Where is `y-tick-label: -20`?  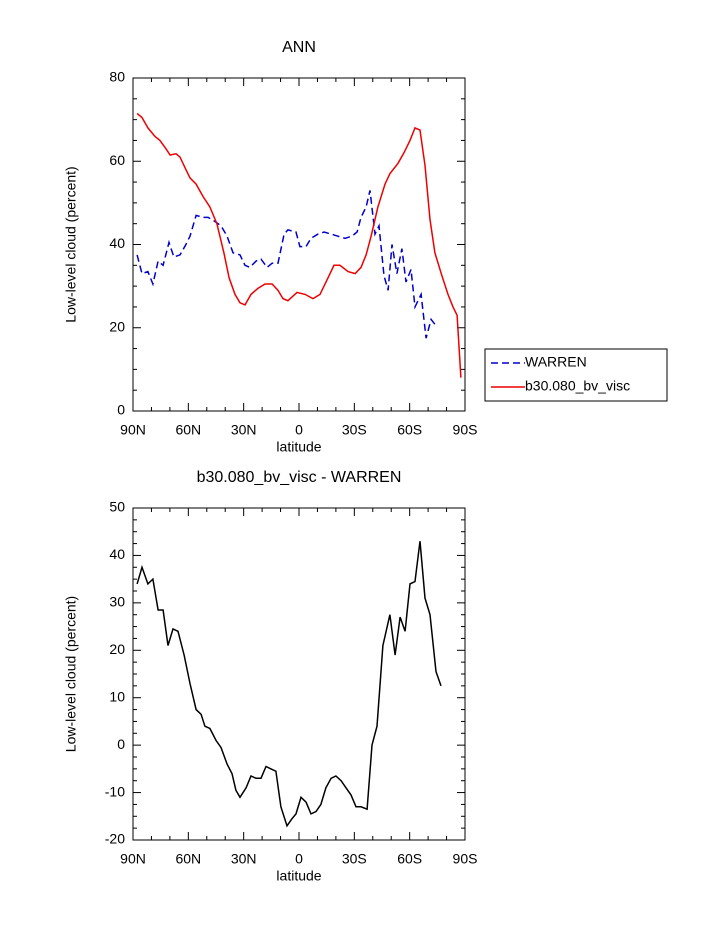 y-tick-label: -20 is located at coordinates (115, 839).